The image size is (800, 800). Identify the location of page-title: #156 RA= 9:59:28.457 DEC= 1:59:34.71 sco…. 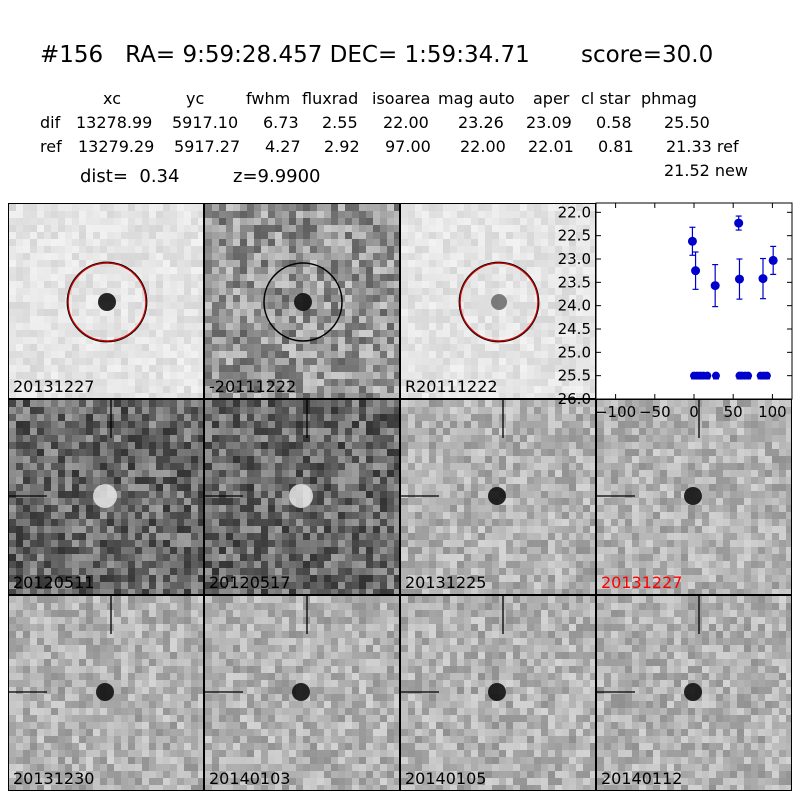
(377, 55).